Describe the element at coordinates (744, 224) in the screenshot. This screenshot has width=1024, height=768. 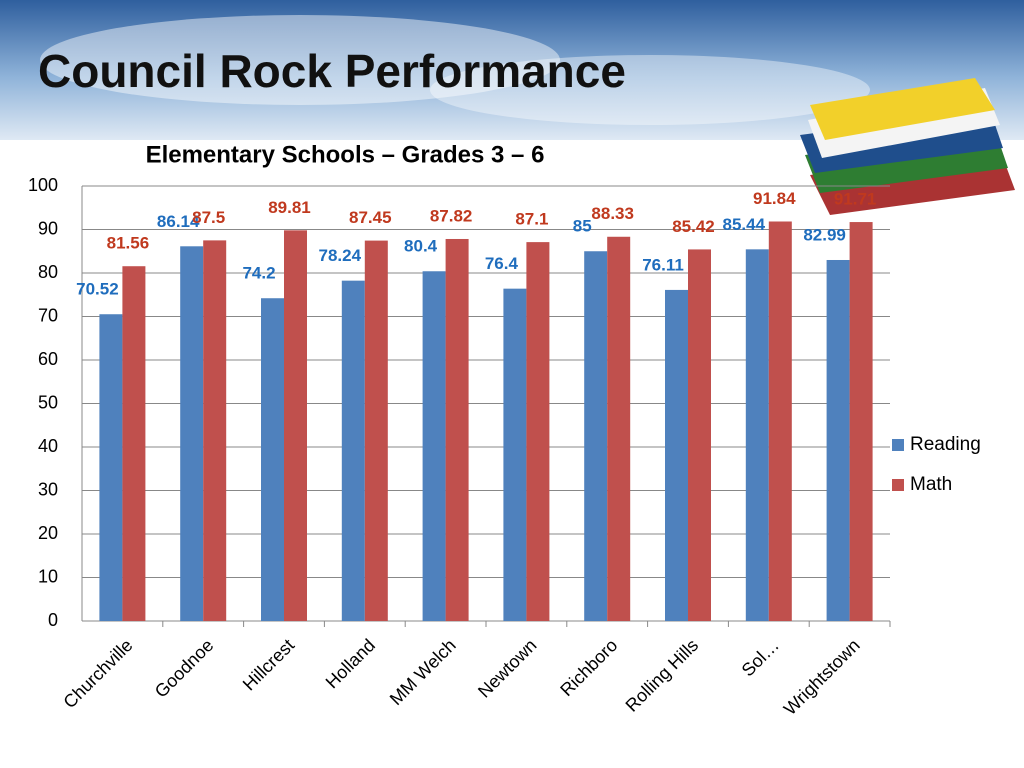
I see `data-label: 85.44` at that location.